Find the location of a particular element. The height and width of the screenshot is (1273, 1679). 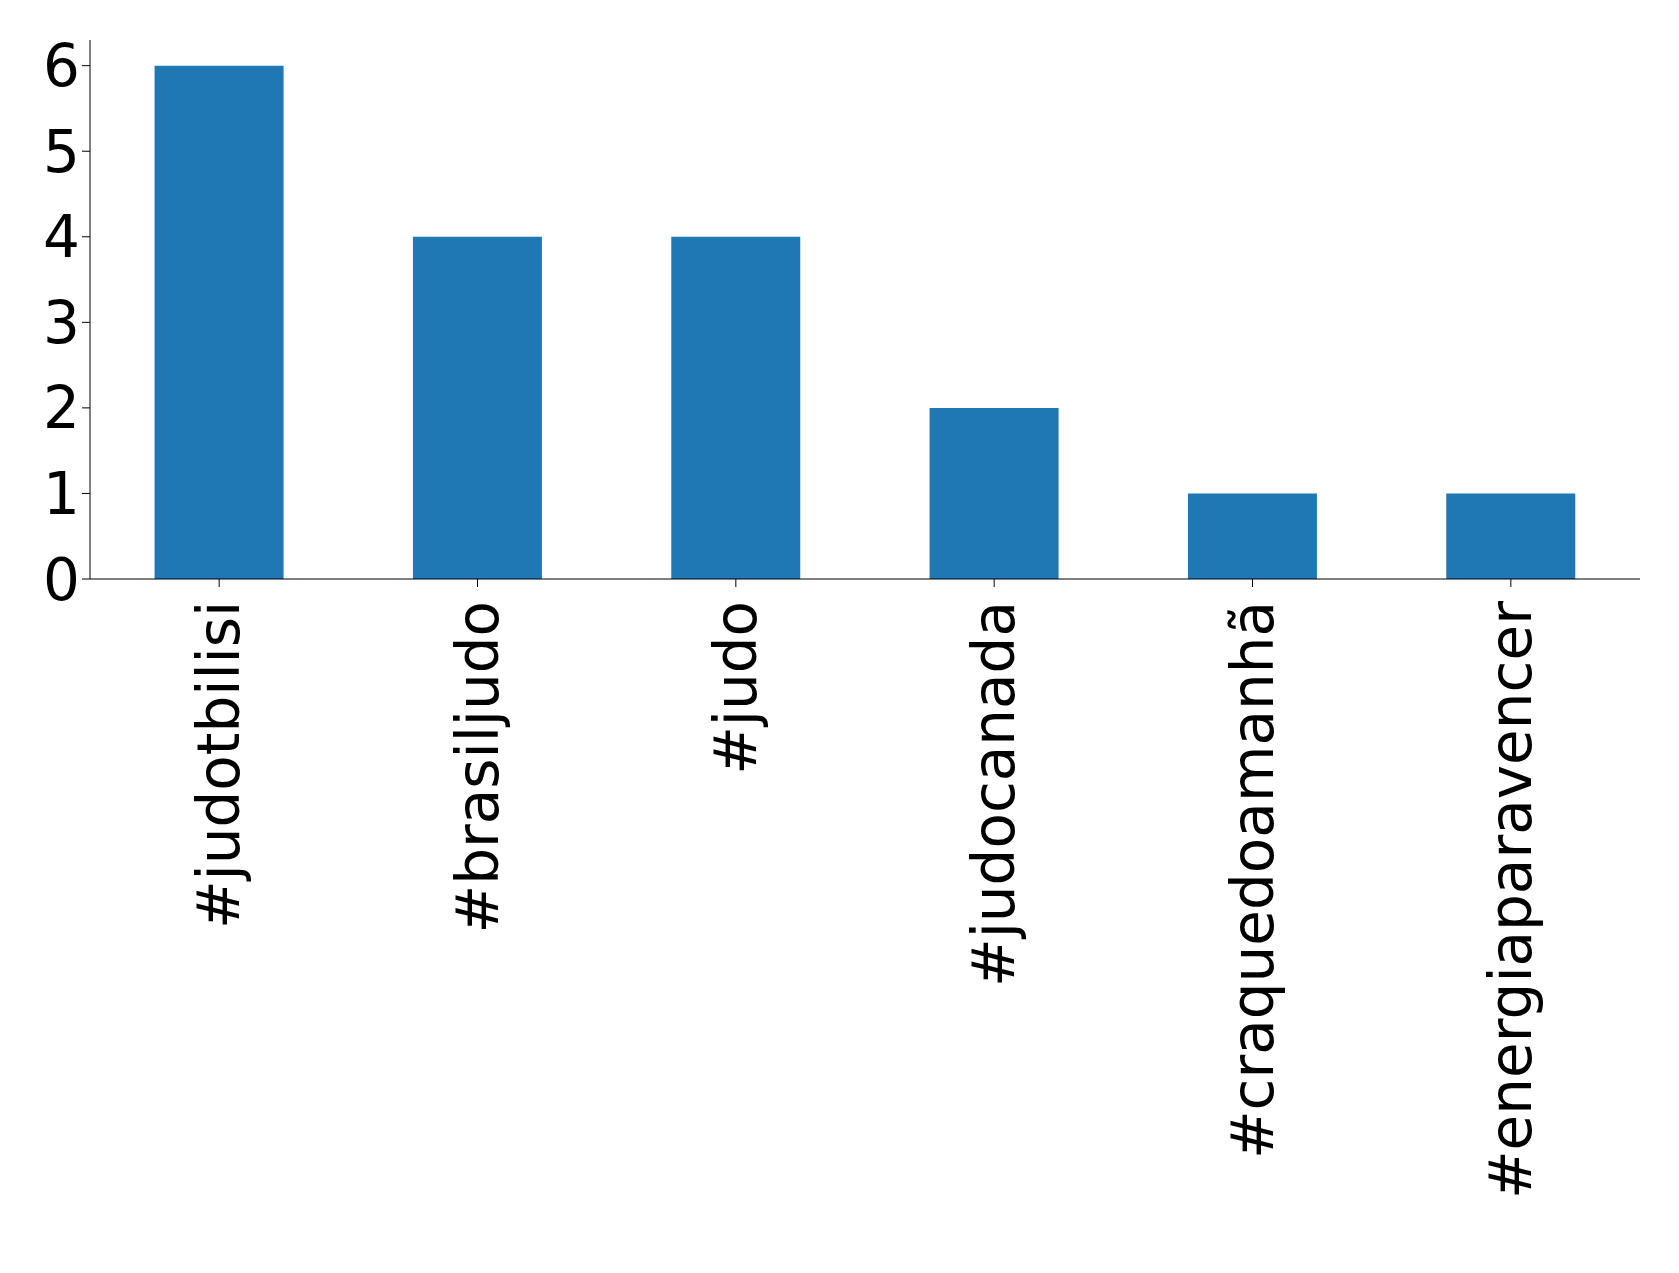

x-tick-label: #brasiljudo is located at coordinates (477, 767).